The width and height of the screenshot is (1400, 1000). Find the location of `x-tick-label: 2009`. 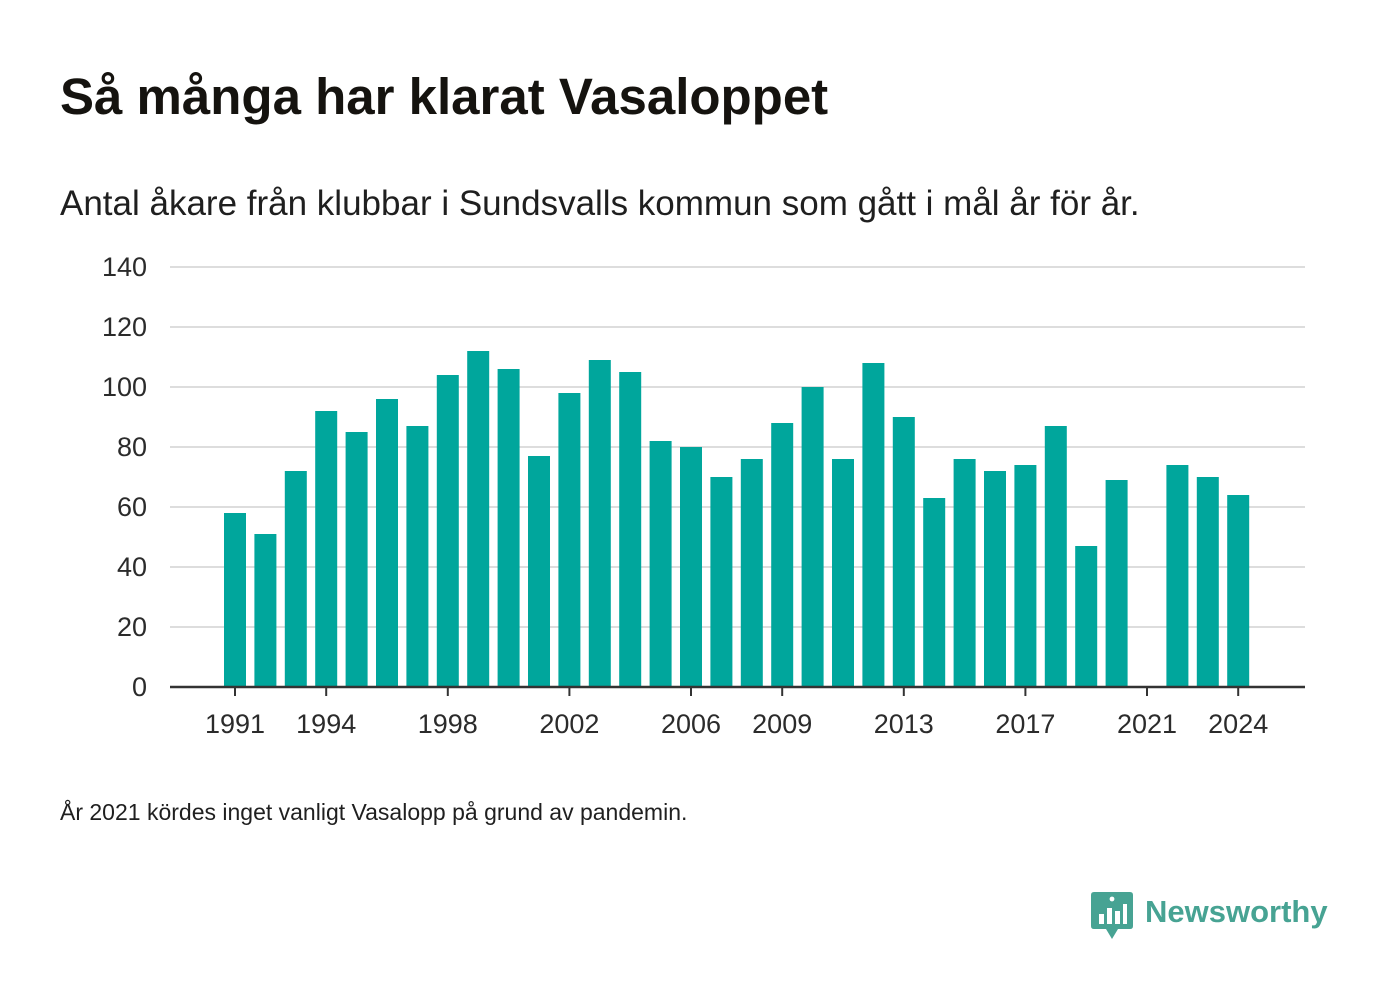

x-tick-label: 2009 is located at coordinates (782, 724).